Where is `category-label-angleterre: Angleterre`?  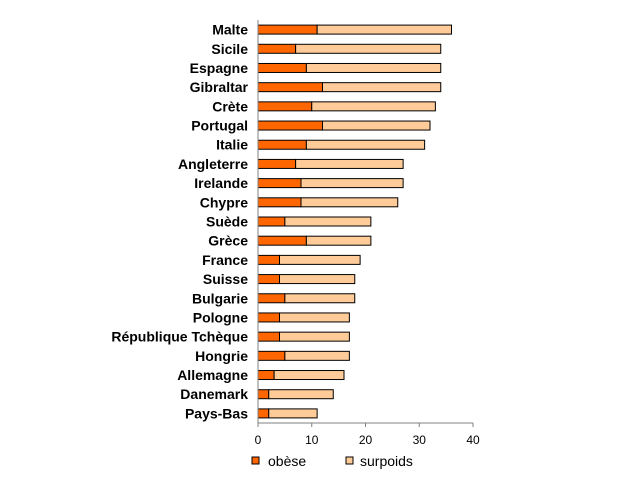 category-label-angleterre: Angleterre is located at coordinates (213, 164).